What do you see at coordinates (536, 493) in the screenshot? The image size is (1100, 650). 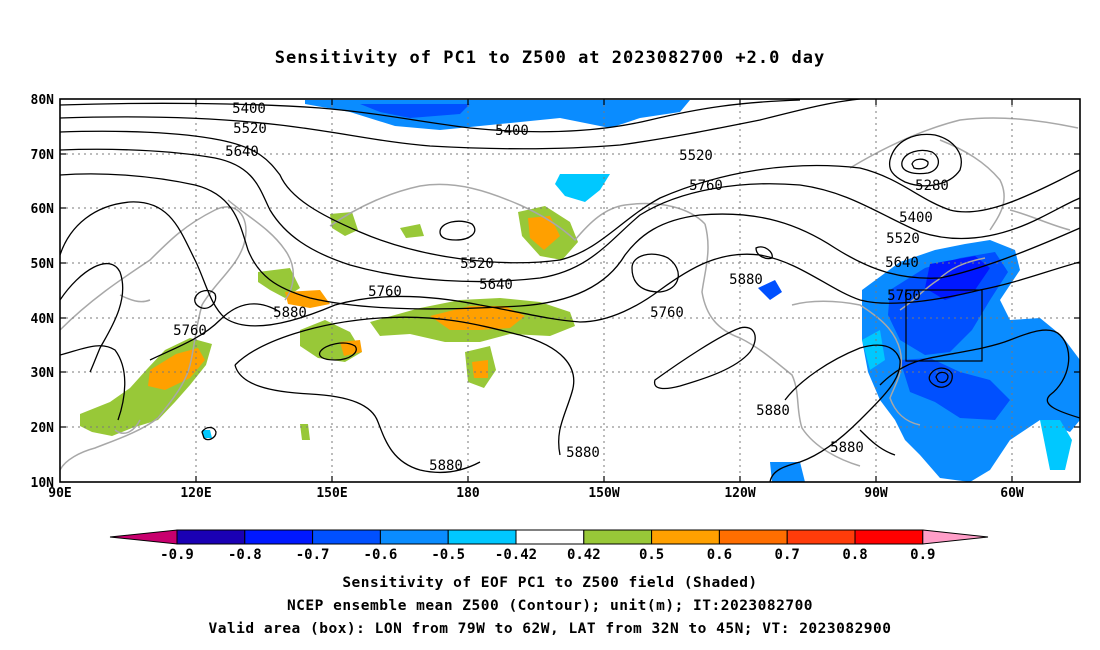 I see `longitude-labels: 90E 120E 150E 180 150W 120W 90W 60W` at bounding box center [536, 493].